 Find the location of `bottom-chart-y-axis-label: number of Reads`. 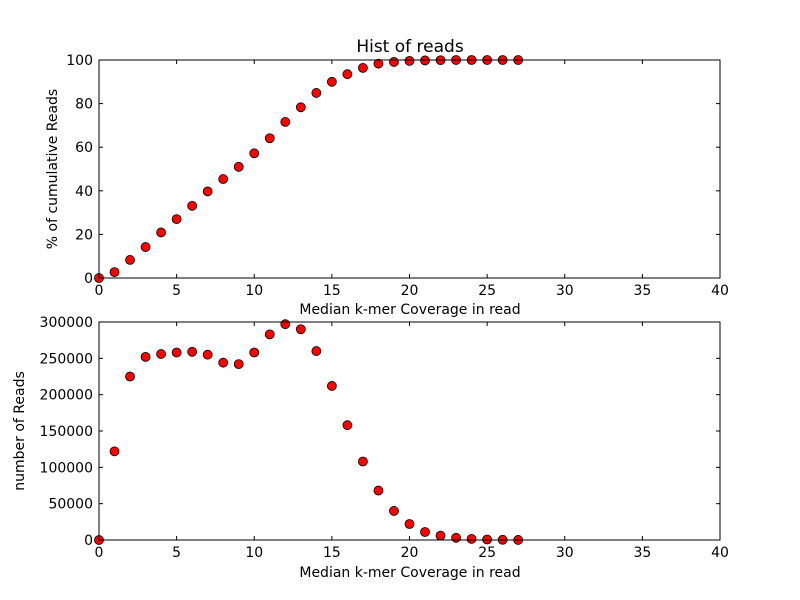

bottom-chart-y-axis-label: number of Reads is located at coordinates (20, 431).